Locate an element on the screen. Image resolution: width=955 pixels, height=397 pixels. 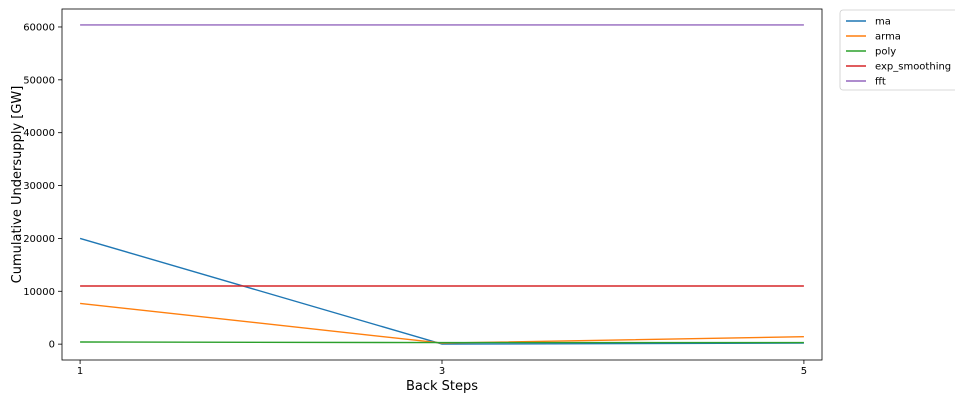
legend-label: arma is located at coordinates (888, 37).